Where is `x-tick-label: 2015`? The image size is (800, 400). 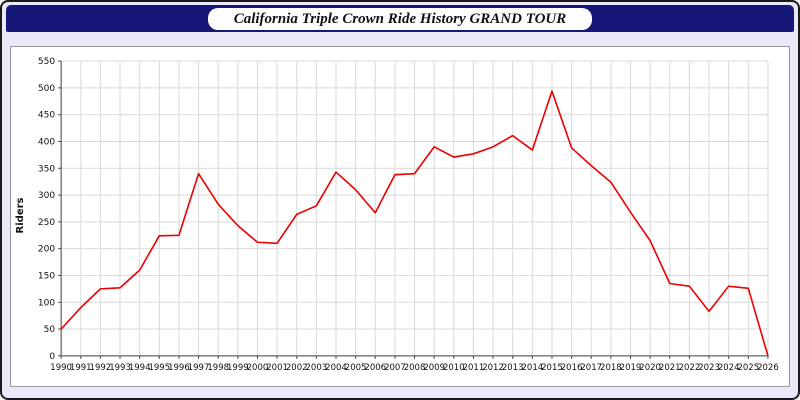
x-tick-label: 2015 is located at coordinates (552, 368).